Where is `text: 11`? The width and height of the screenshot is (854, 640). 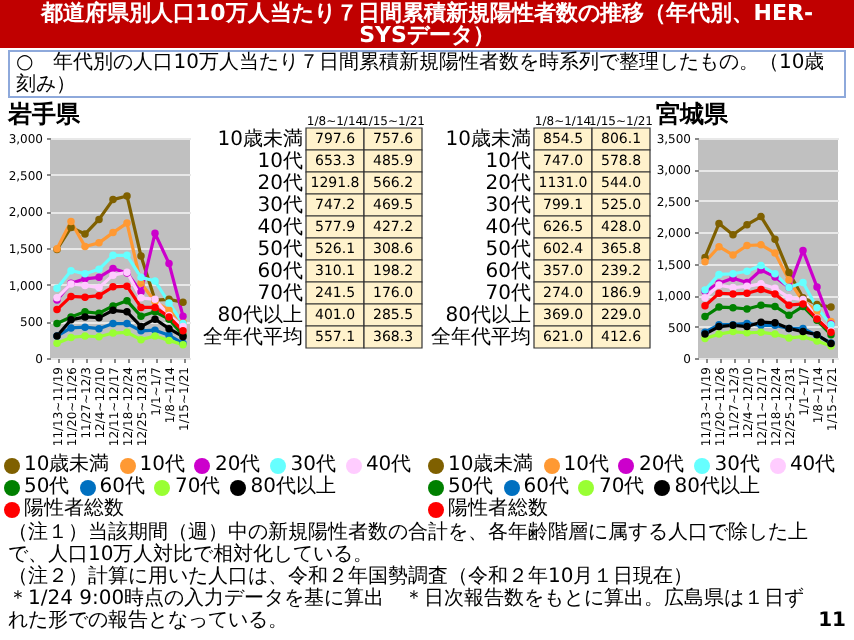 text: 11 is located at coordinates (832, 621).